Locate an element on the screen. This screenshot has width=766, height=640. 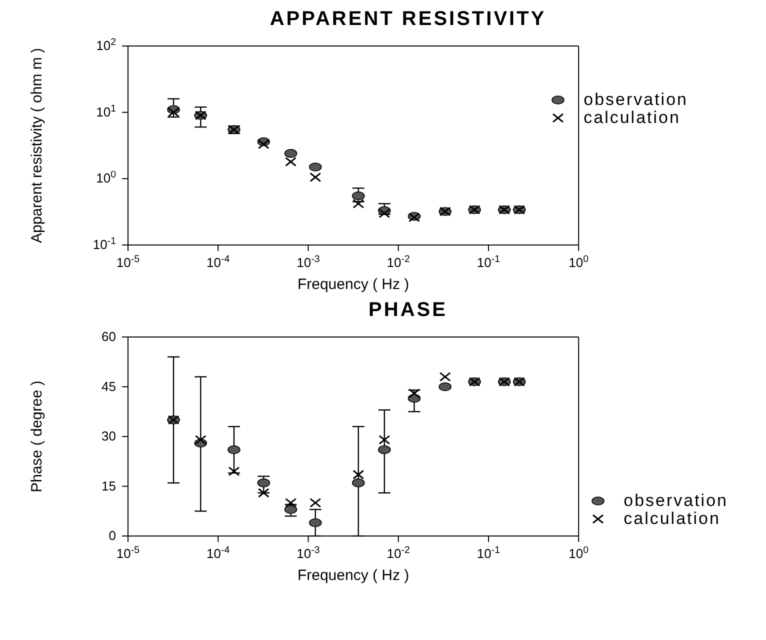
y-axis-title: Phase ( degree ) is located at coordinates (37, 436).